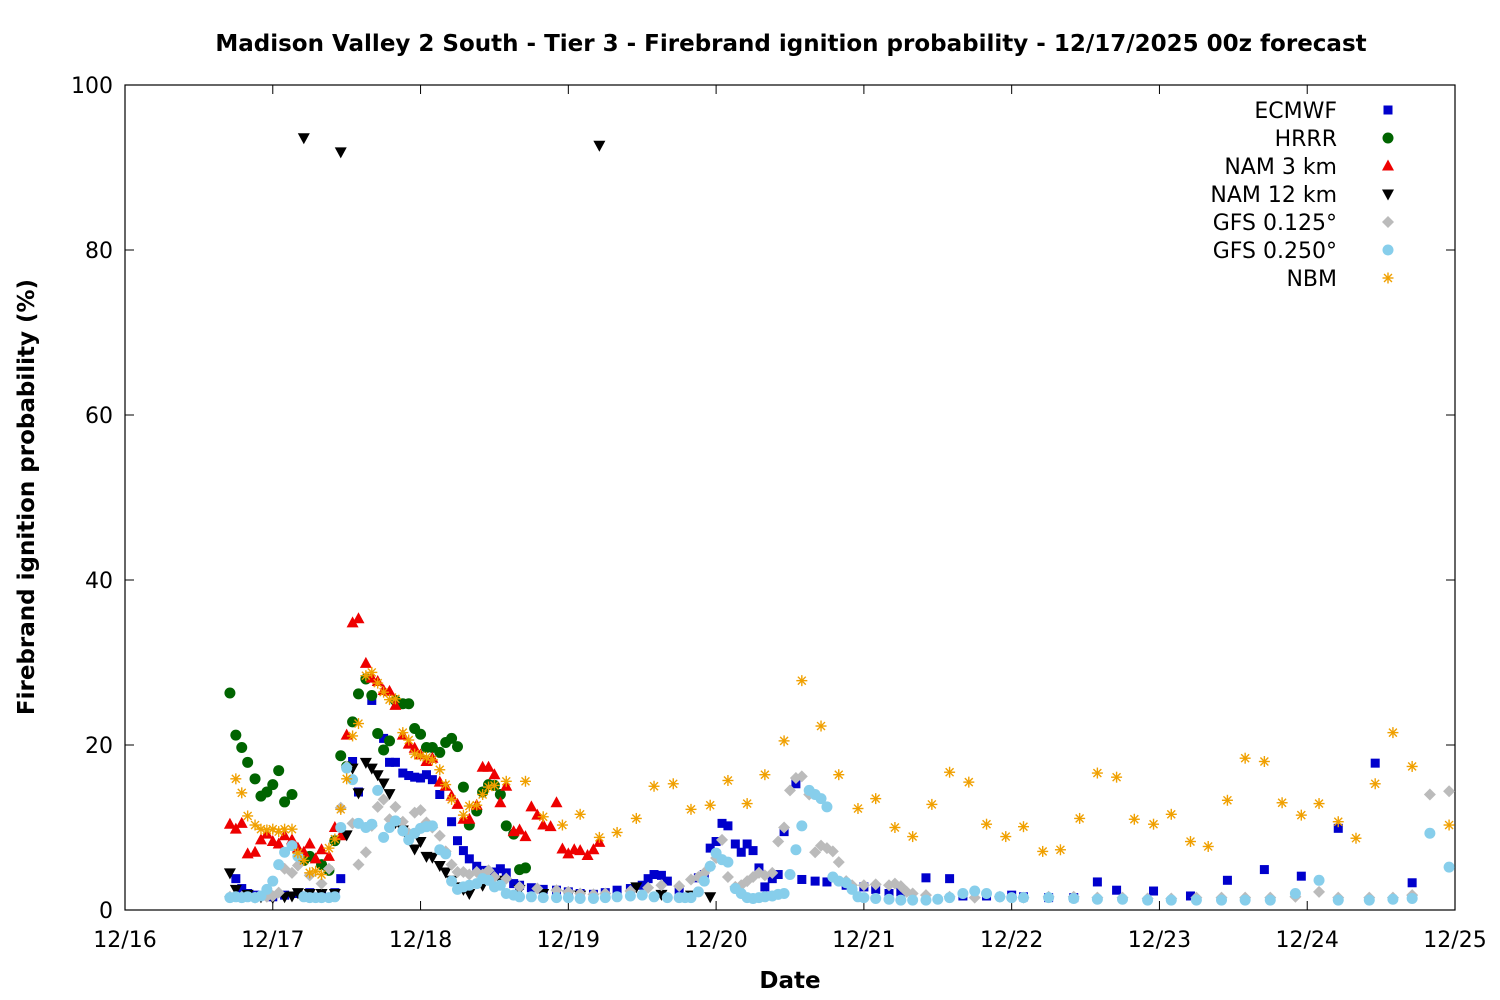 The image size is (1500, 1000). Describe the element at coordinates (1307, 940) in the screenshot. I see `x-tick-label: 12/24` at that location.